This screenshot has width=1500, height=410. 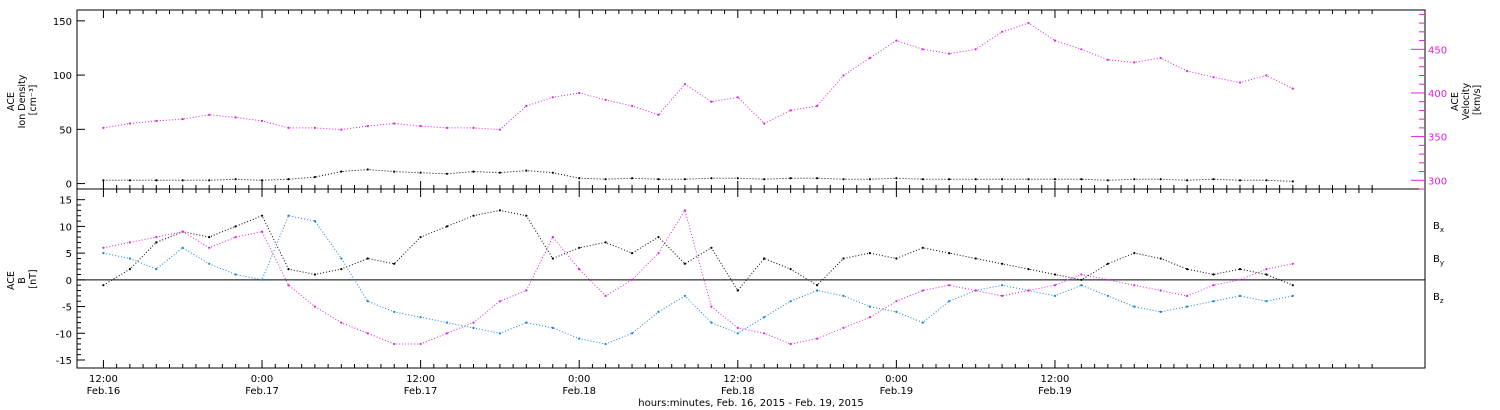 I want to click on legend-bx-sub: x, so click(x=1442, y=230).